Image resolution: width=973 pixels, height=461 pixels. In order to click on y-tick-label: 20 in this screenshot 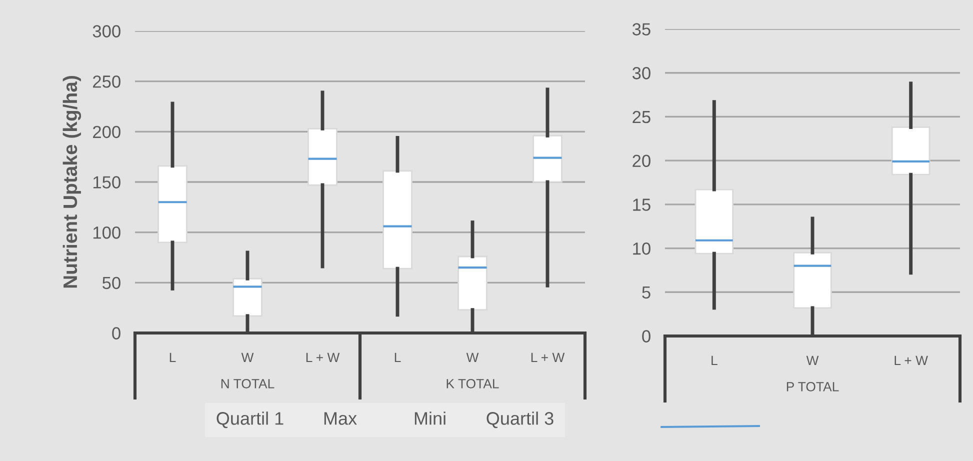, I will do `click(641, 161)`.